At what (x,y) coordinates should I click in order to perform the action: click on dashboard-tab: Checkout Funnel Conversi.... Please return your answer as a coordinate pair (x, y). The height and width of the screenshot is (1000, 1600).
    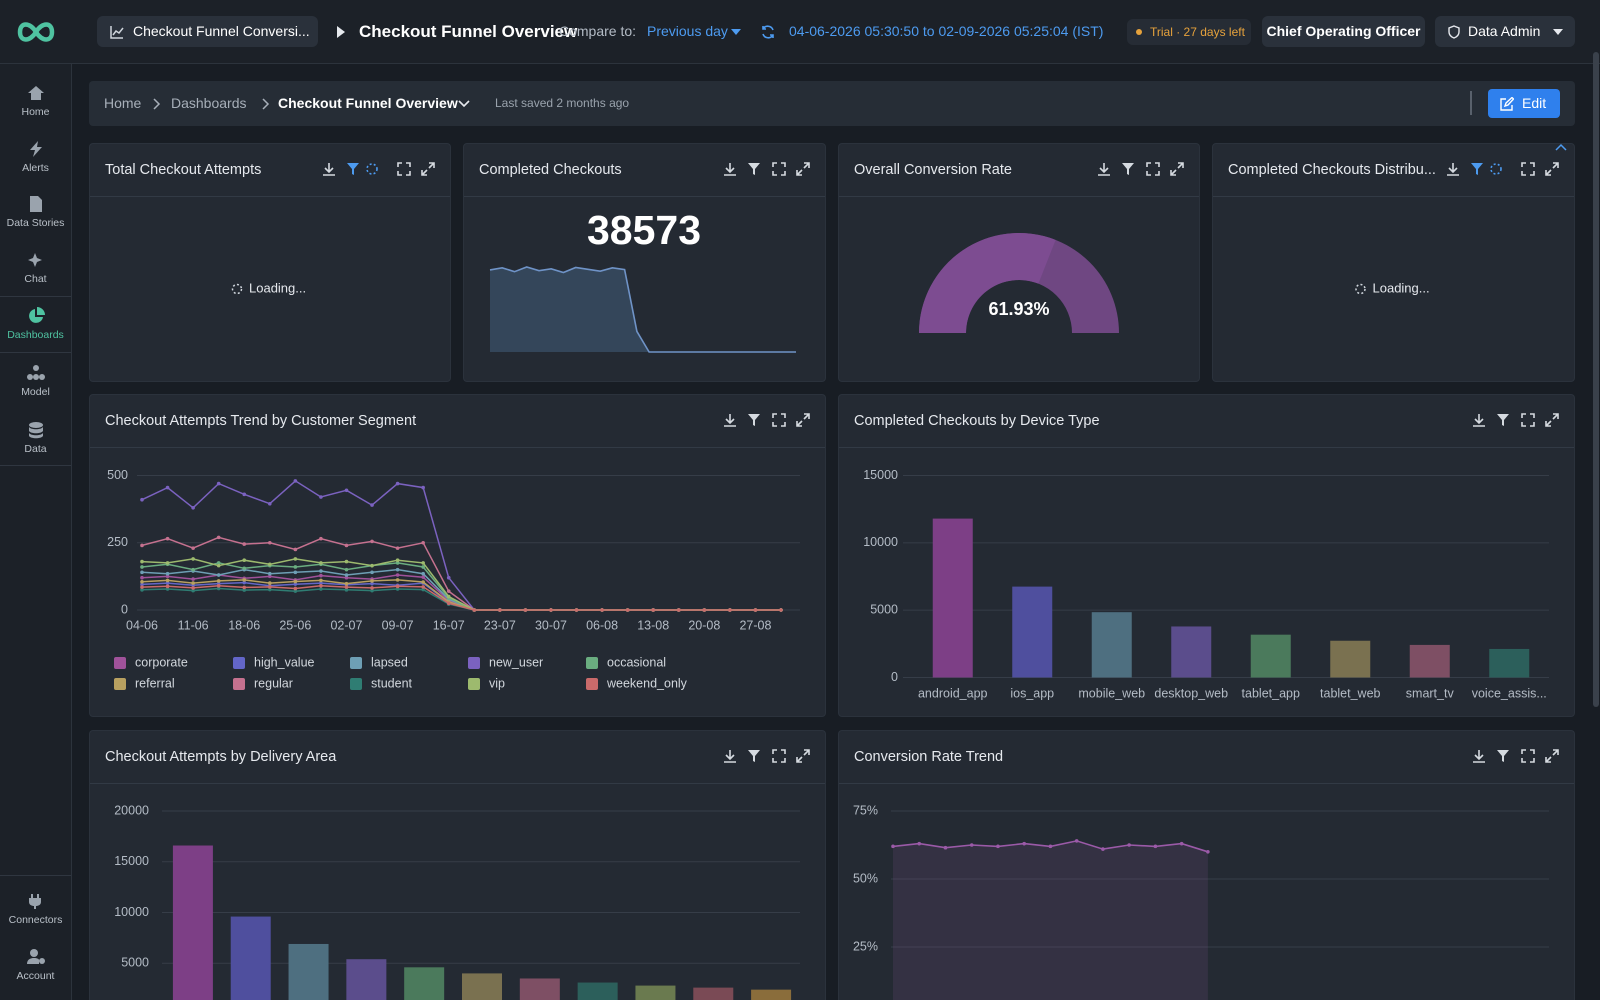
    Looking at the image, I should click on (207, 31).